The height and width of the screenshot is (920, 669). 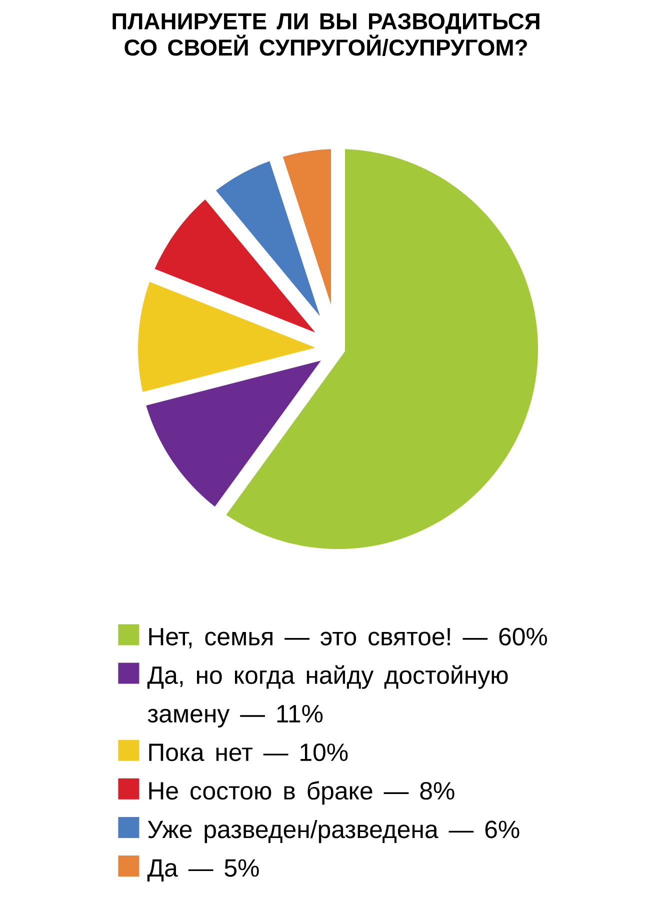 I want to click on legend-label: Нет, семья — это святое! — 60%, so click(x=348, y=638).